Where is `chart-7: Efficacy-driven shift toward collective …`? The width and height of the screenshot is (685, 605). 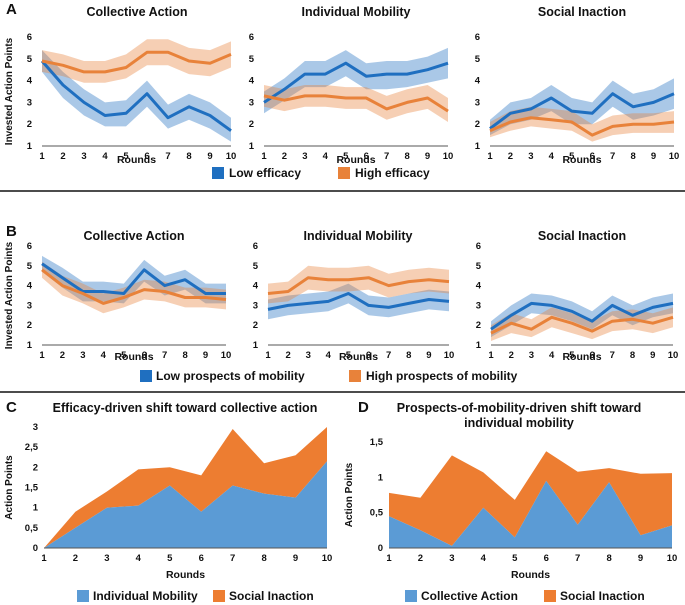
chart-7: Efficacy-driven shift toward collective … is located at coordinates (168, 491).